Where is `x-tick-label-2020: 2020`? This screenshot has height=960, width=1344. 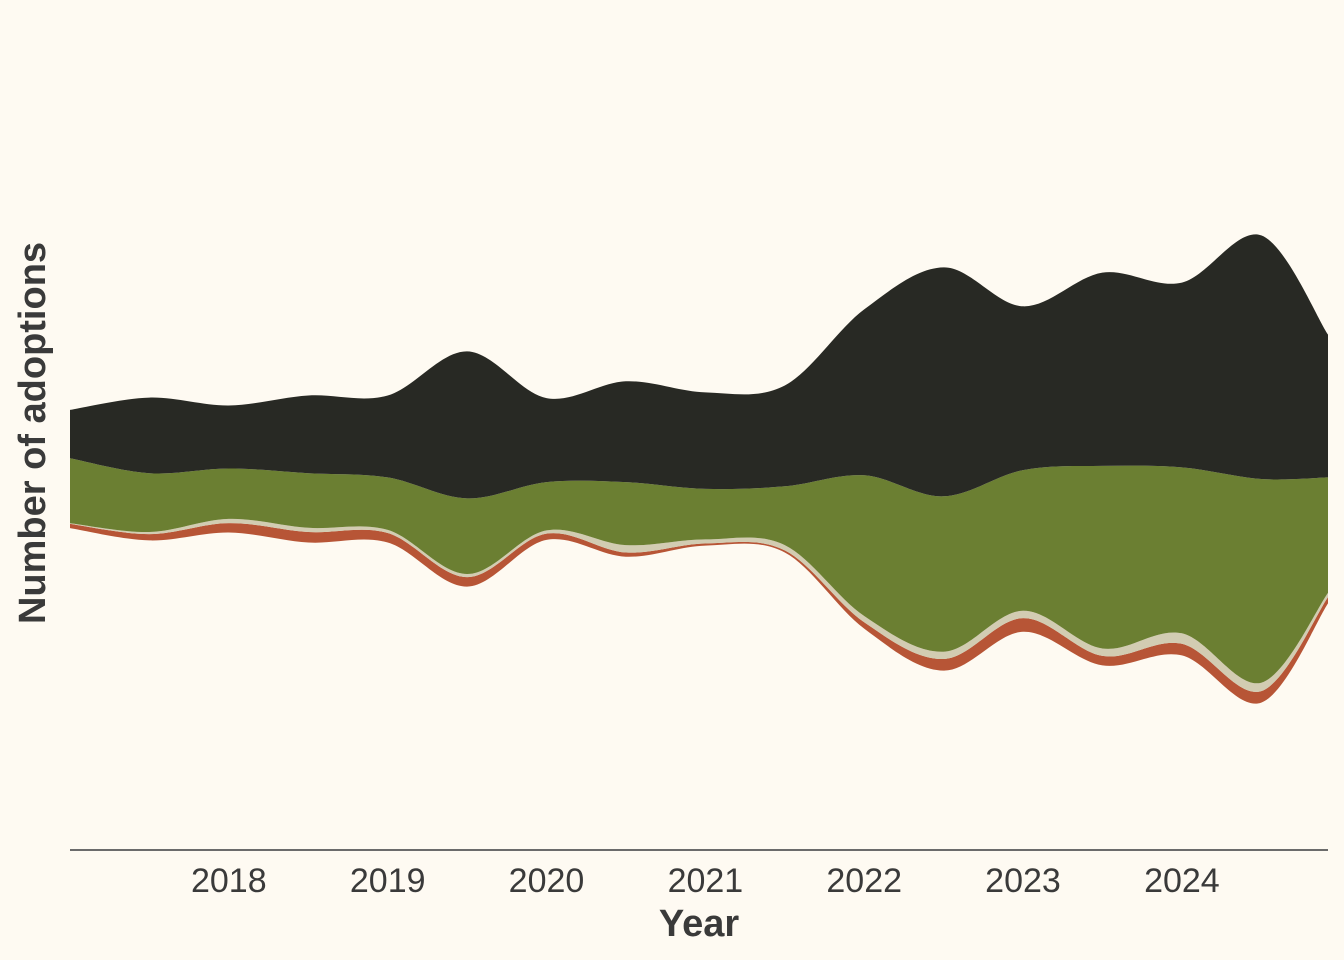
x-tick-label-2020: 2020 is located at coordinates (547, 881).